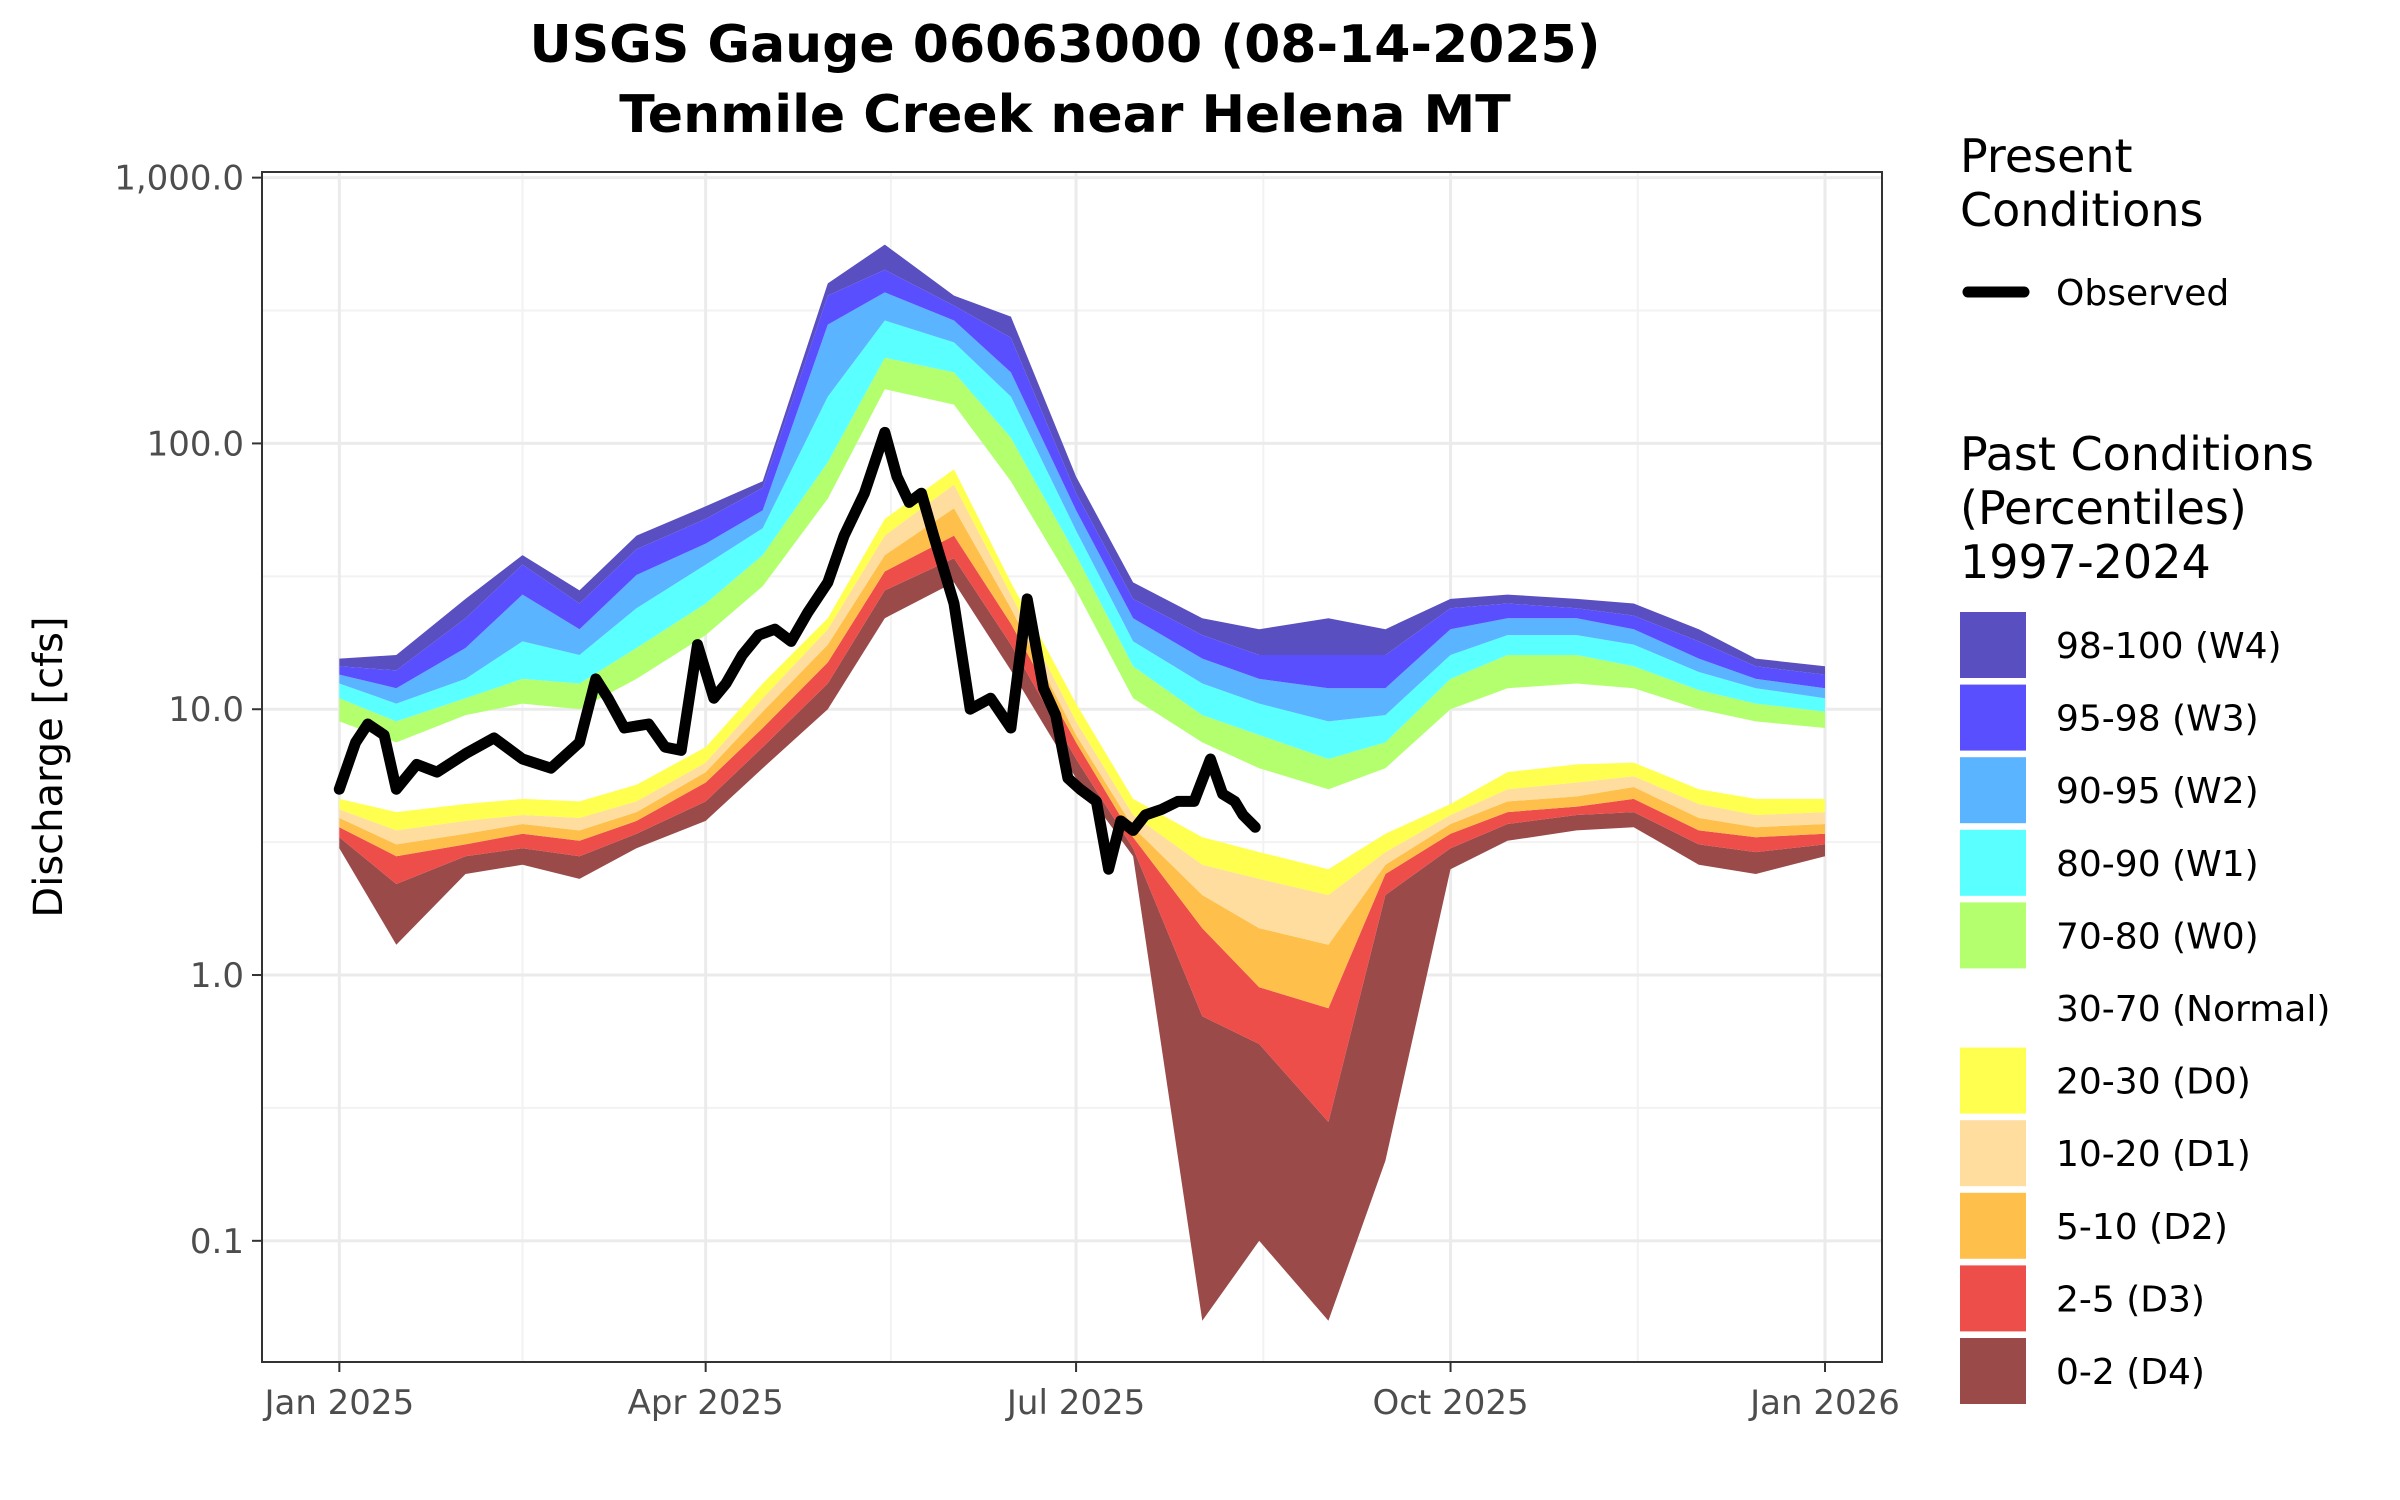  What do you see at coordinates (2157, 936) in the screenshot?
I see `legend-band-label: 70-80 (W0)` at bounding box center [2157, 936].